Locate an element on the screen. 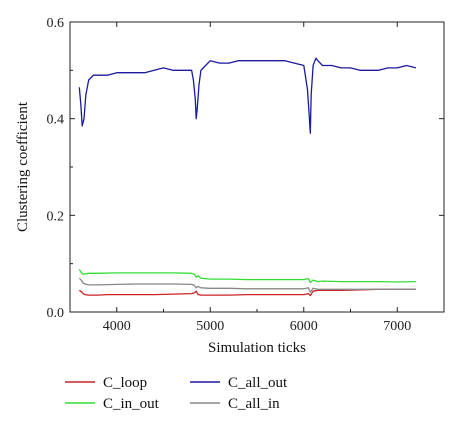 The image size is (474, 428). series-line-c-all-in is located at coordinates (247, 285).